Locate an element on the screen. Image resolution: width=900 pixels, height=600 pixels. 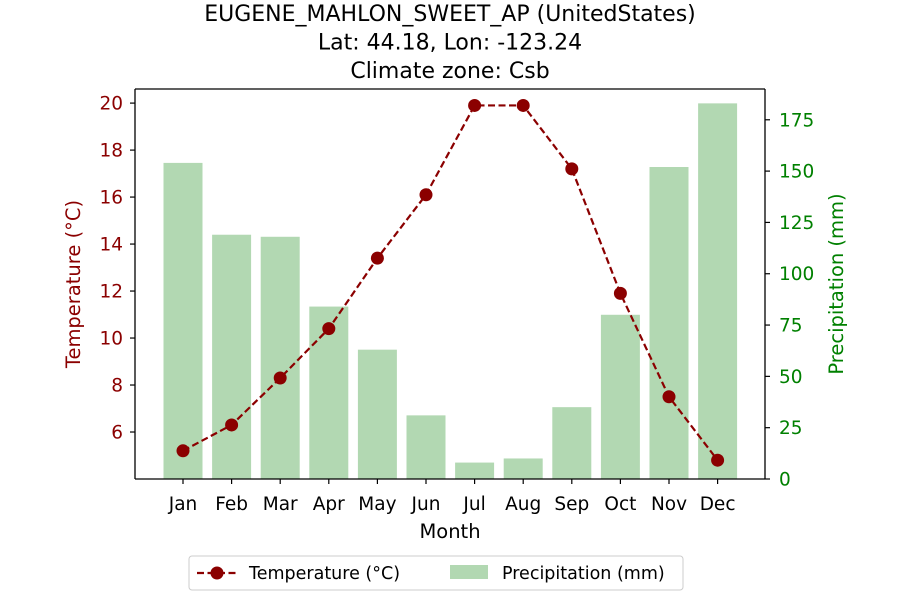
right-tick-label: 175 is located at coordinates (796, 120).